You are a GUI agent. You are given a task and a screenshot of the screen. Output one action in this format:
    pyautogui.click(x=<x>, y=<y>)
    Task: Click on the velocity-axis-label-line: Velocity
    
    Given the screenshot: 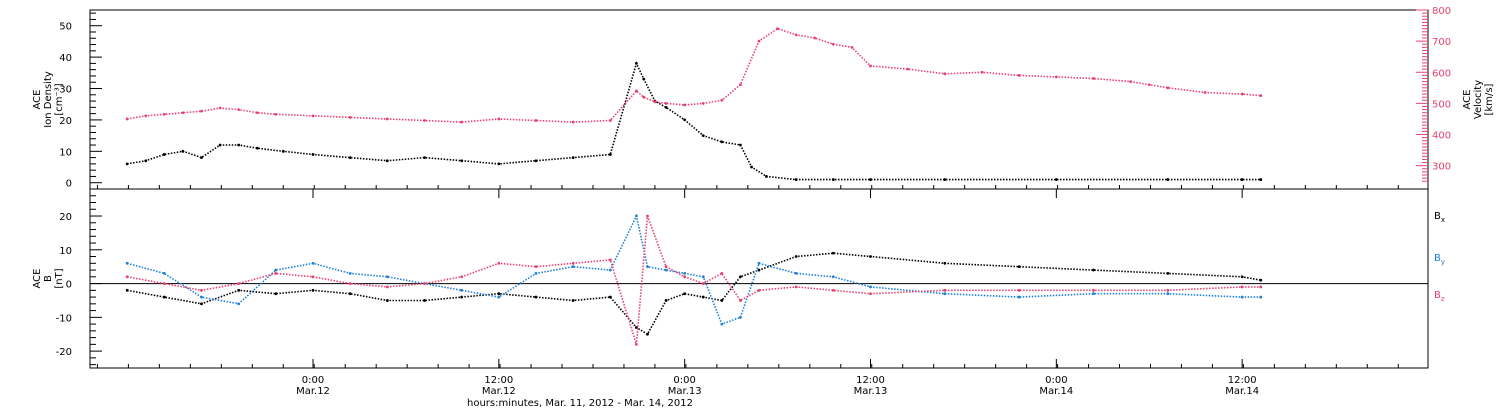 What is the action you would take?
    pyautogui.click(x=1478, y=99)
    